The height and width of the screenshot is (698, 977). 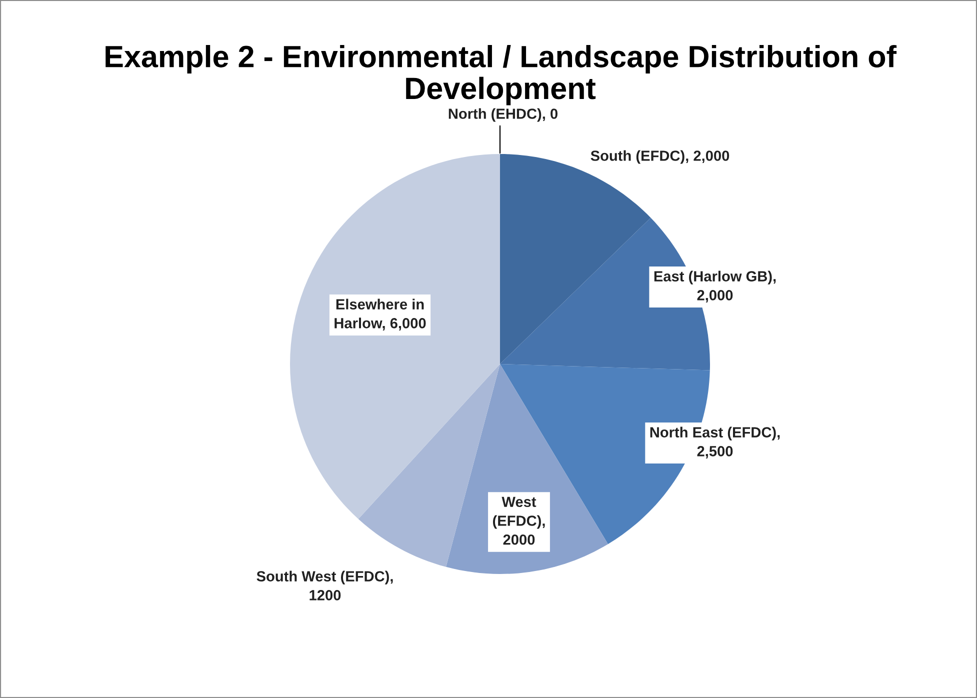 I want to click on slice-label: West (EFDC), 2000, so click(x=518, y=520).